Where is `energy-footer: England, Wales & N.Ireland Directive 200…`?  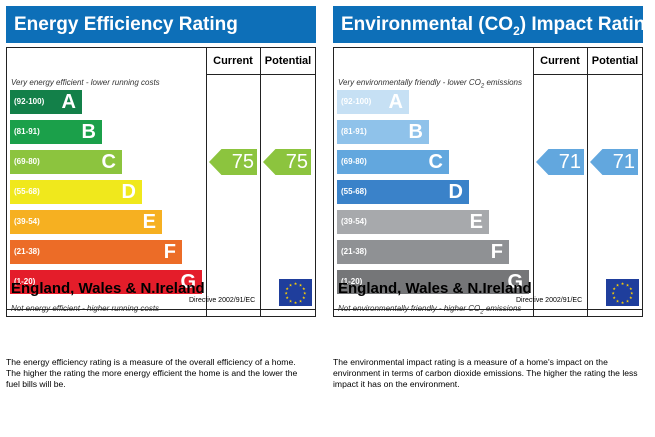 energy-footer: England, Wales & N.Ireland Directive 200… is located at coordinates (161, 293).